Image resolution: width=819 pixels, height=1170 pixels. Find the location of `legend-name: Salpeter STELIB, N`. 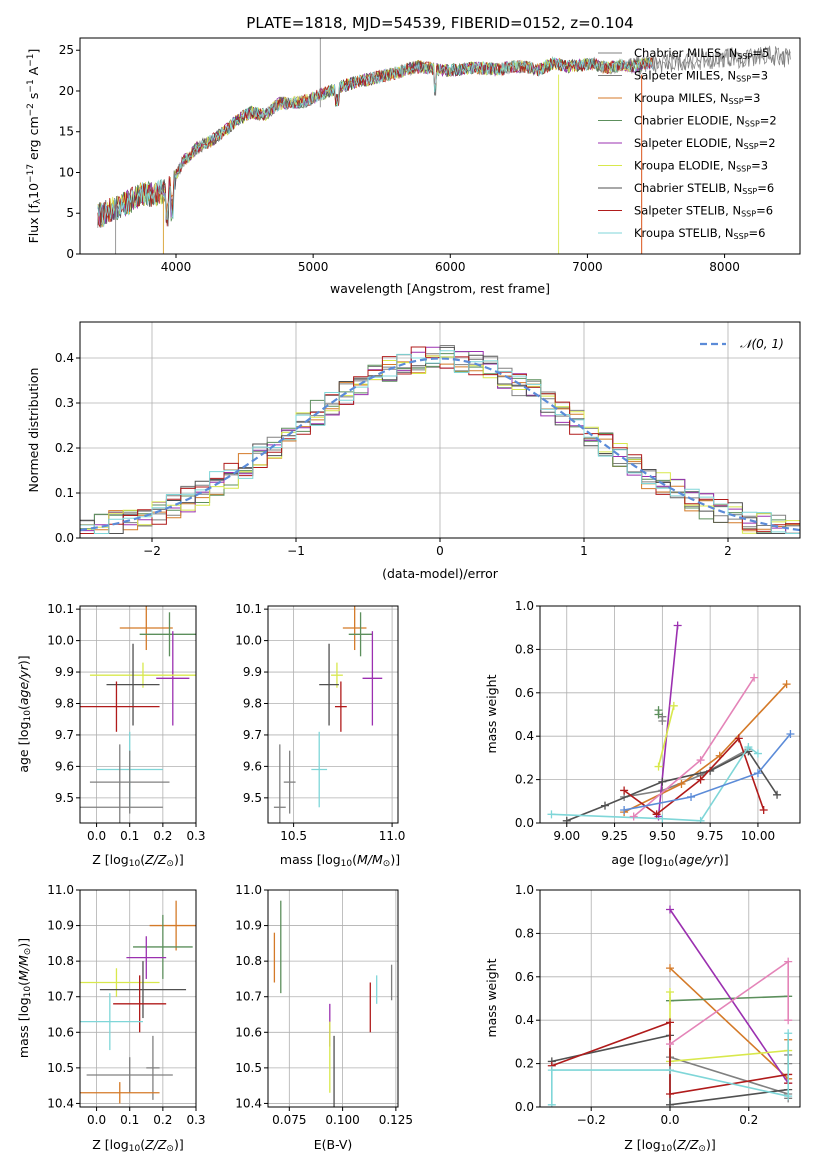

legend-name: Salpeter STELIB, N is located at coordinates (687, 211).